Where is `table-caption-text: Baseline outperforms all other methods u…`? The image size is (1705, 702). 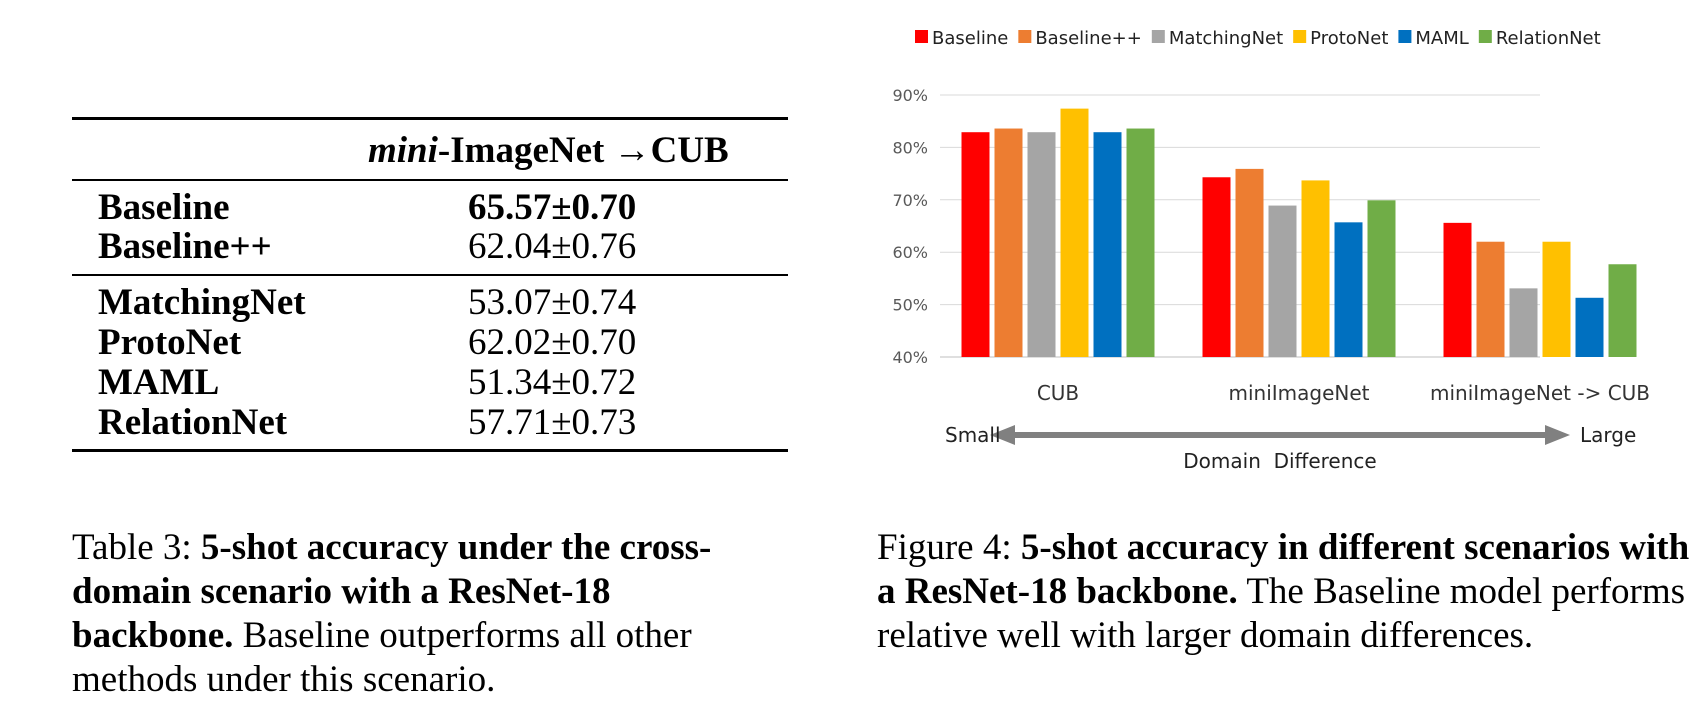
table-caption-text: Baseline outperforms all other methods u… is located at coordinates (382, 657).